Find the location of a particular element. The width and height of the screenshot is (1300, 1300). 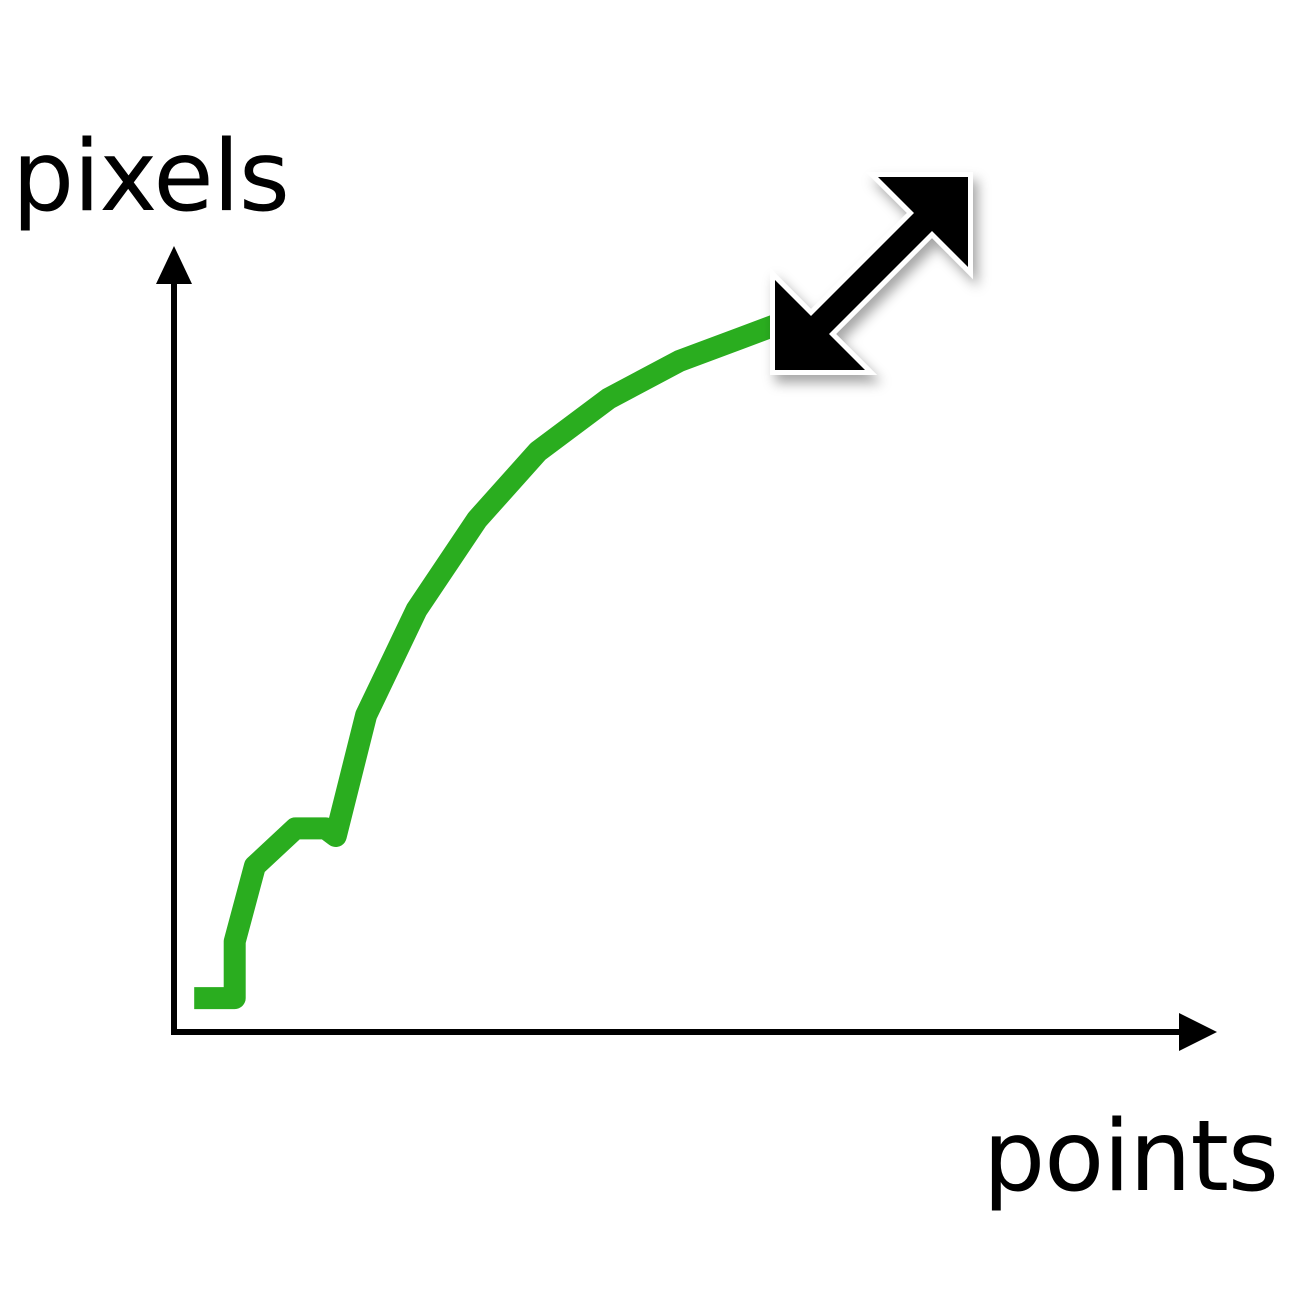

y-axis-label: pixels is located at coordinates (151, 177).